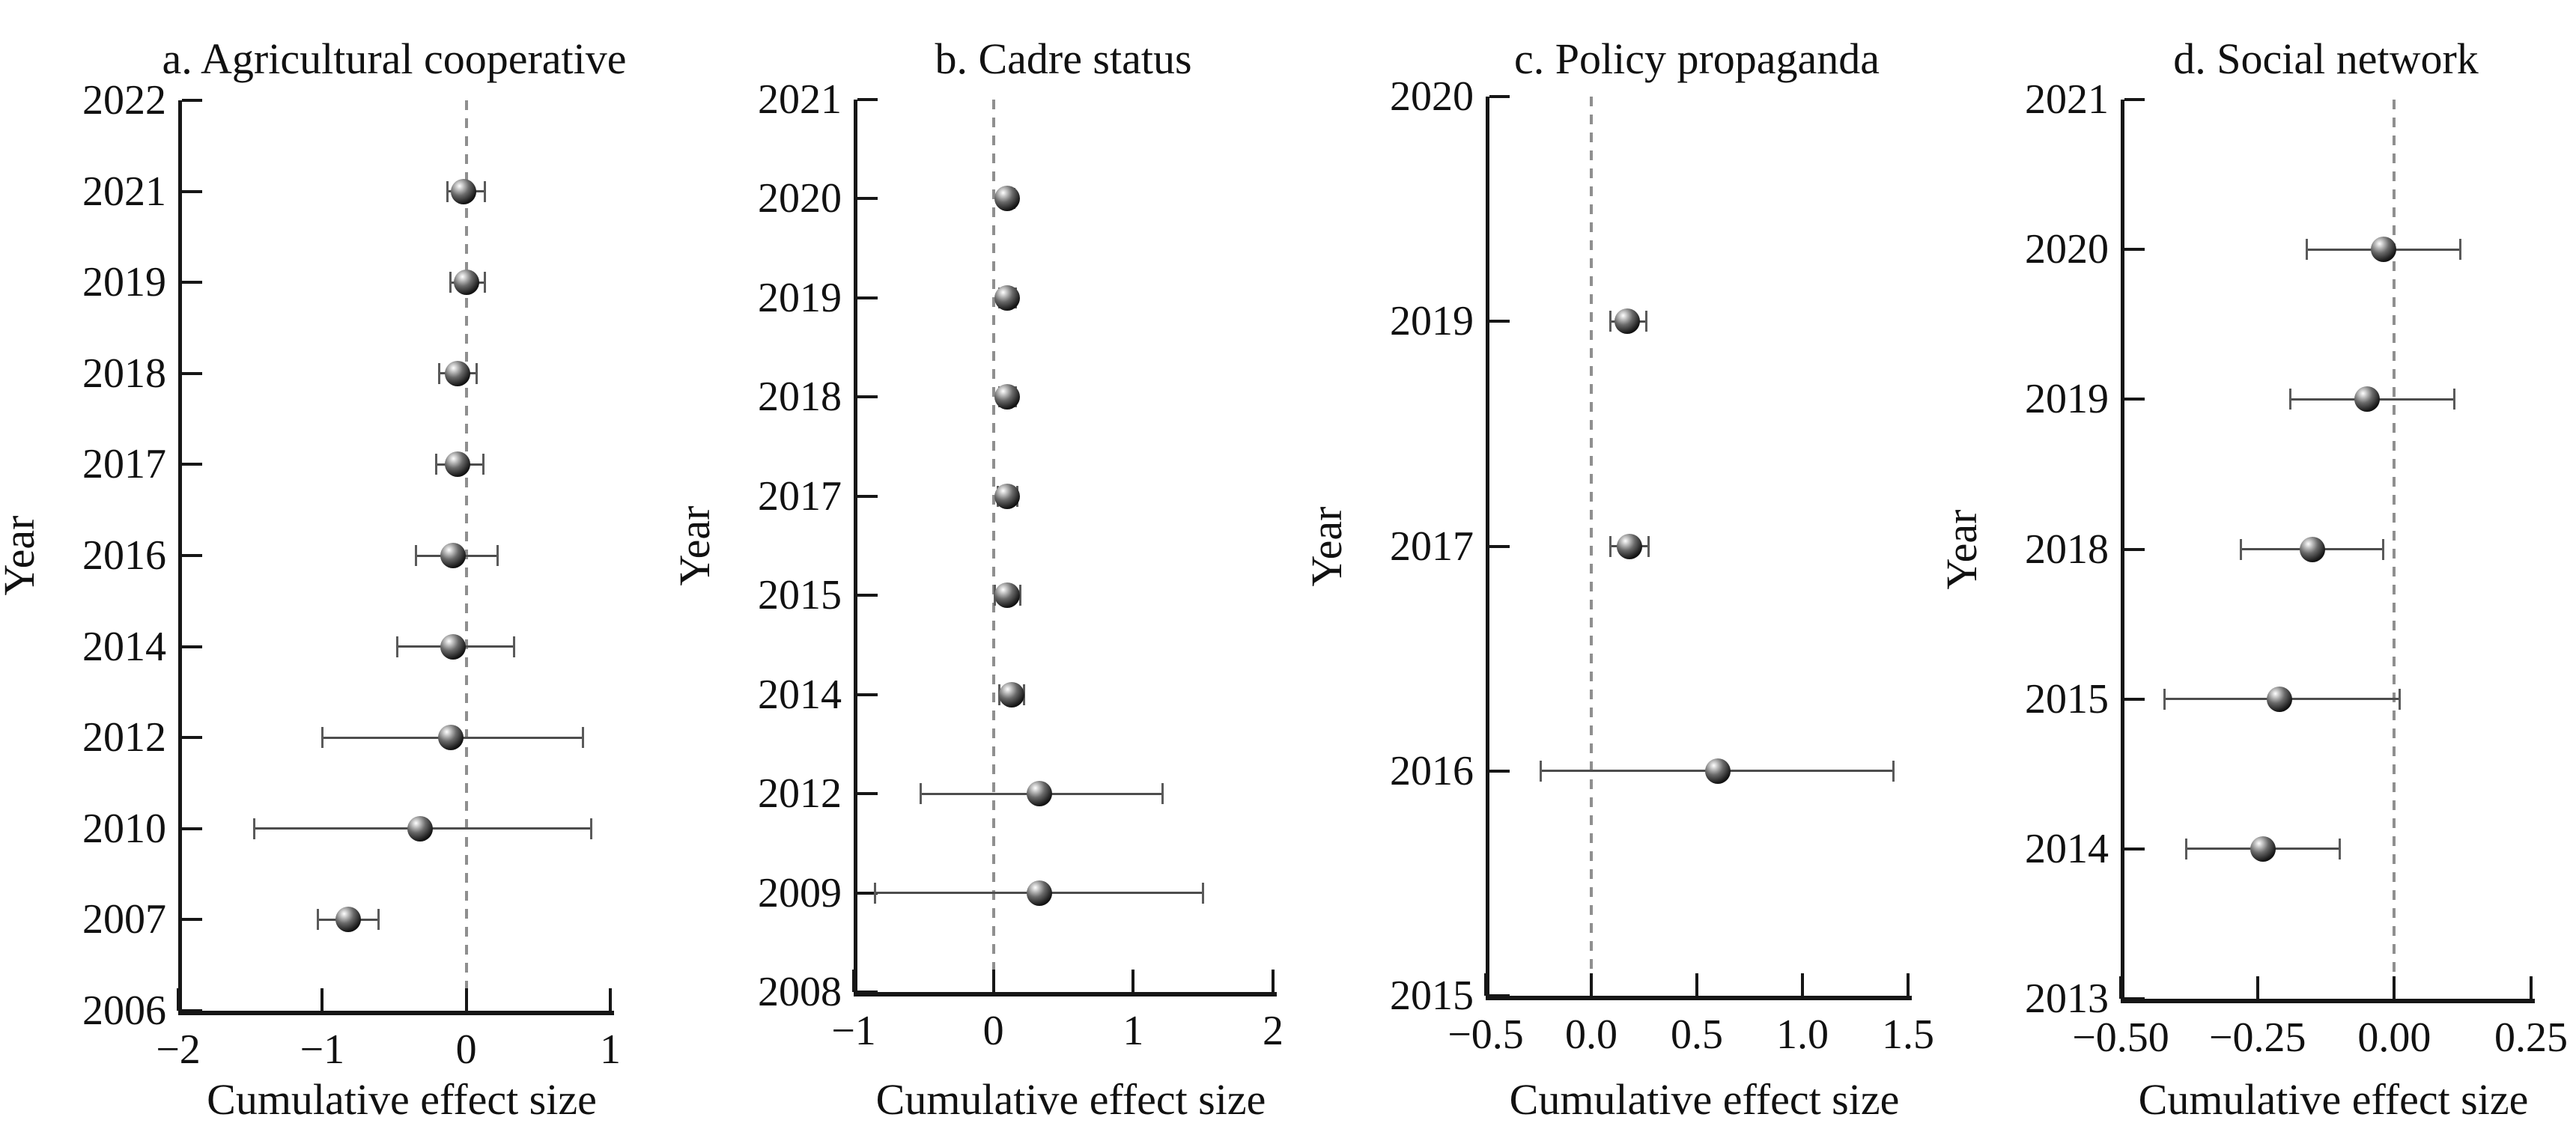 This screenshot has height=1138, width=2576. What do you see at coordinates (993, 1031) in the screenshot?
I see `x-tick-label: 0` at bounding box center [993, 1031].